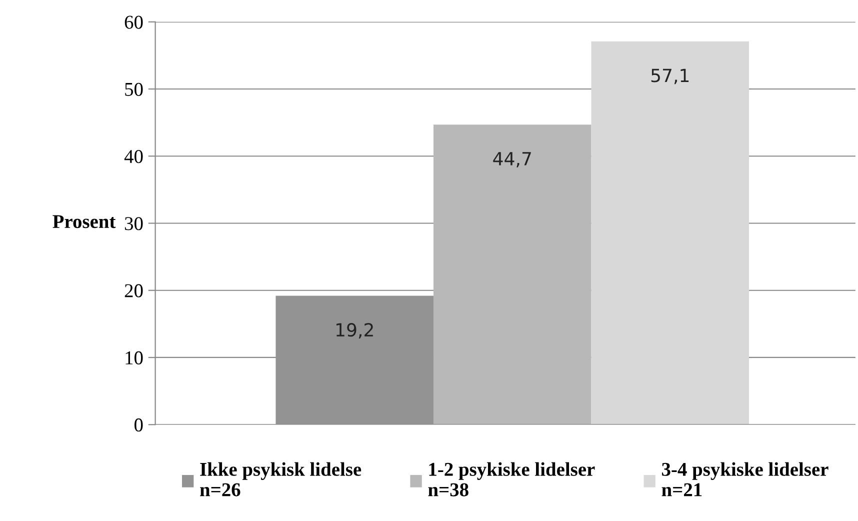  Describe the element at coordinates (133, 22) in the screenshot. I see `y-tick-label: 60` at that location.